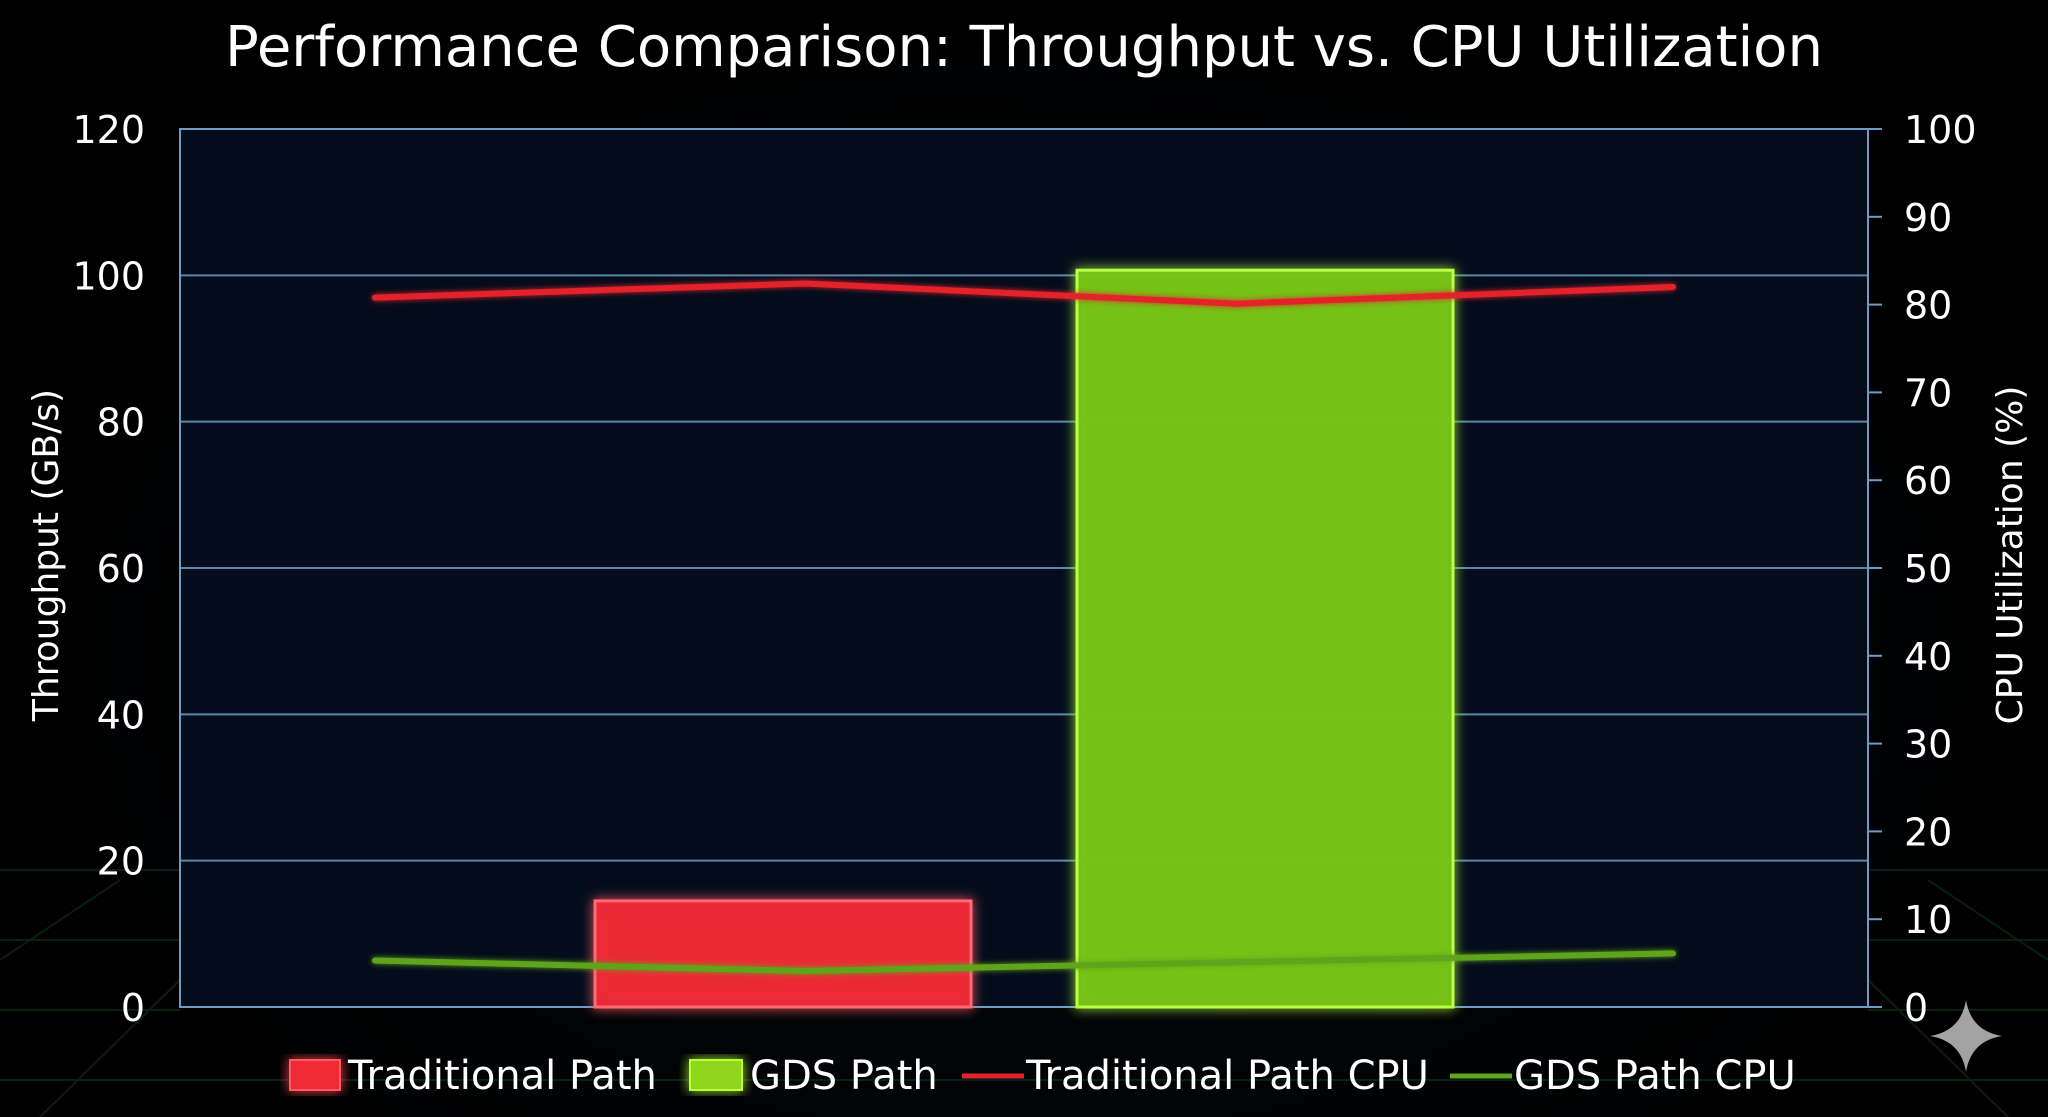  Describe the element at coordinates (1024, 962) in the screenshot. I see `line-gds-path-cpu` at that location.